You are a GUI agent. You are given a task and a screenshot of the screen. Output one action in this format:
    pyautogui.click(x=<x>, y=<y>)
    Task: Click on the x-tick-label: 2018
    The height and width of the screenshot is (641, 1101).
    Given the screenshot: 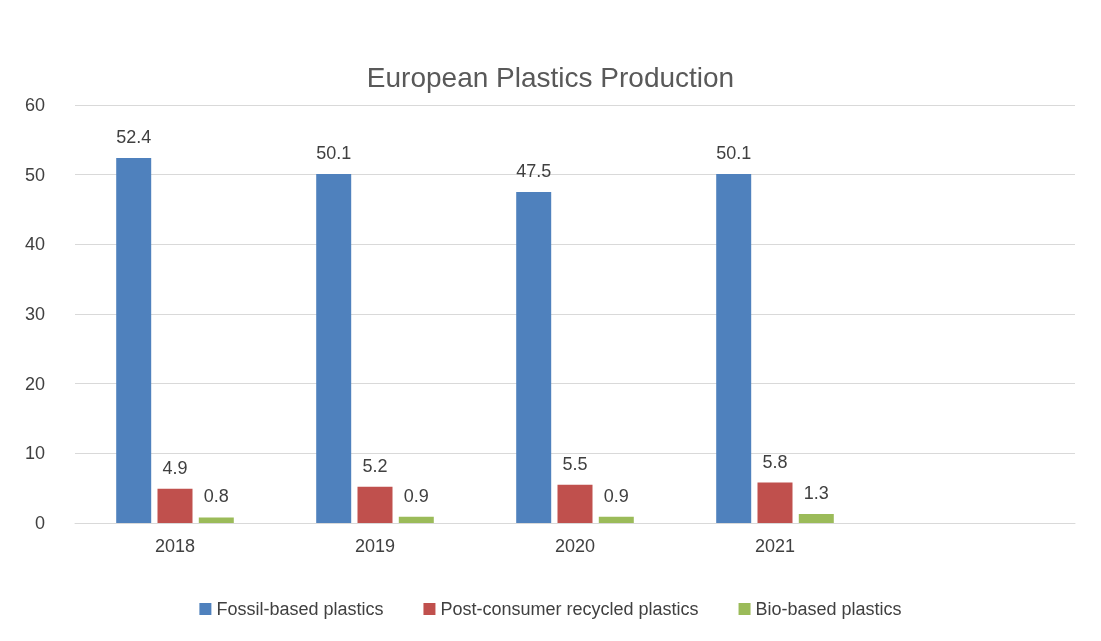 What is the action you would take?
    pyautogui.click(x=175, y=546)
    